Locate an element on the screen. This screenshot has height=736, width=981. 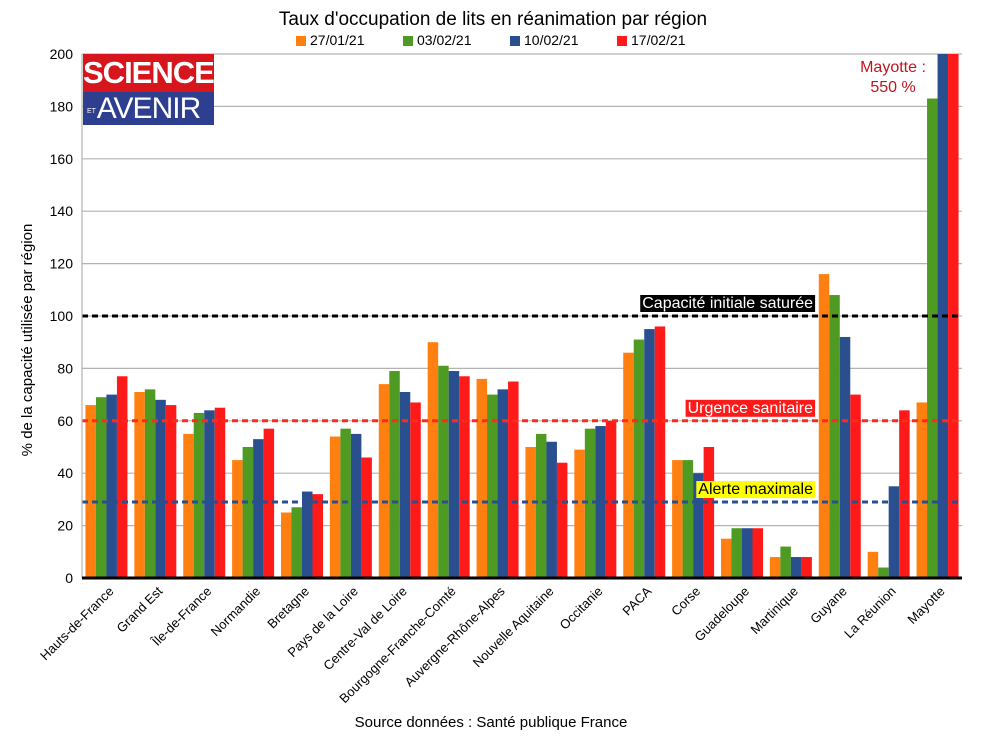
y-tick-label: 80 is located at coordinates (65, 368).